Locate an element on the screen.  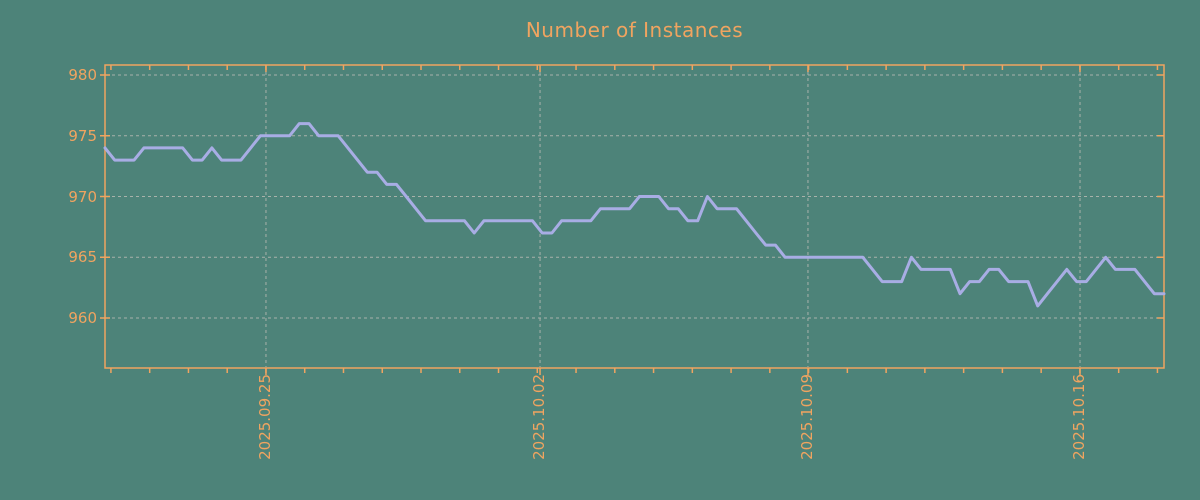
y-axis-label: 980 is located at coordinates (82, 75).